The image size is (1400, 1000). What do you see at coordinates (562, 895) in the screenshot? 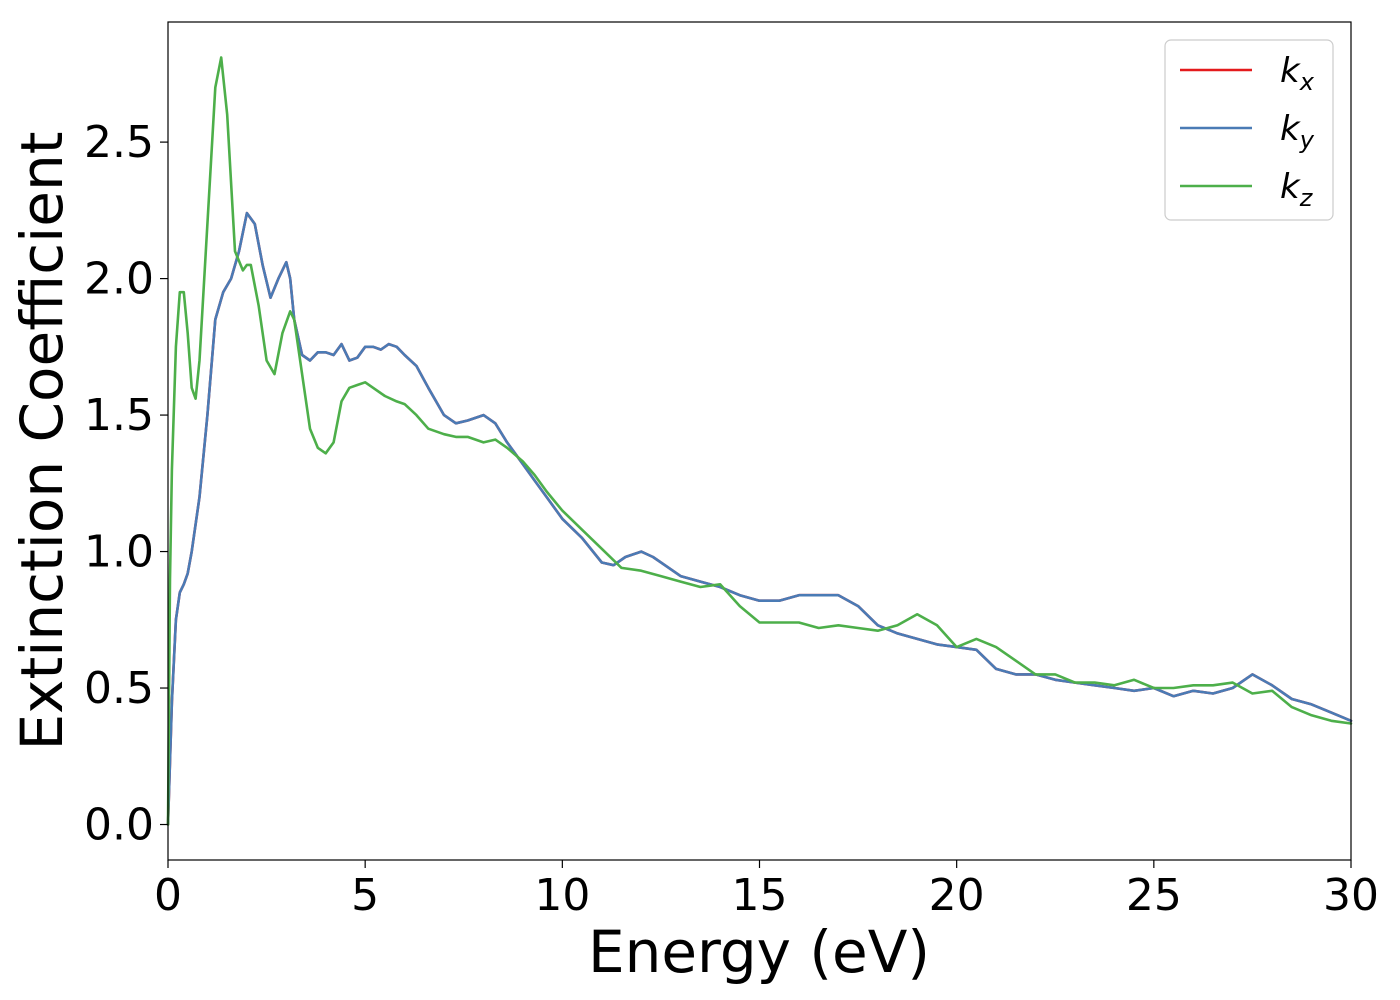
I see `x-tick-label: 10` at bounding box center [562, 895].